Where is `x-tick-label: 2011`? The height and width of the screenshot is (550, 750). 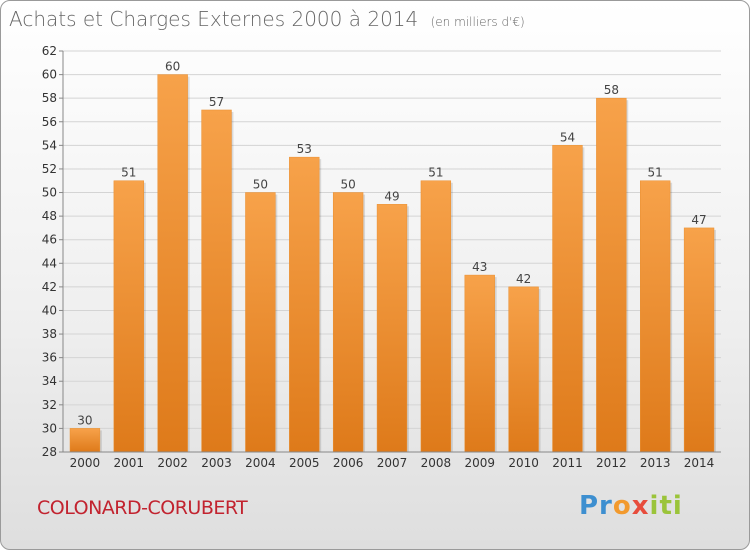 x-tick-label: 2011 is located at coordinates (567, 463).